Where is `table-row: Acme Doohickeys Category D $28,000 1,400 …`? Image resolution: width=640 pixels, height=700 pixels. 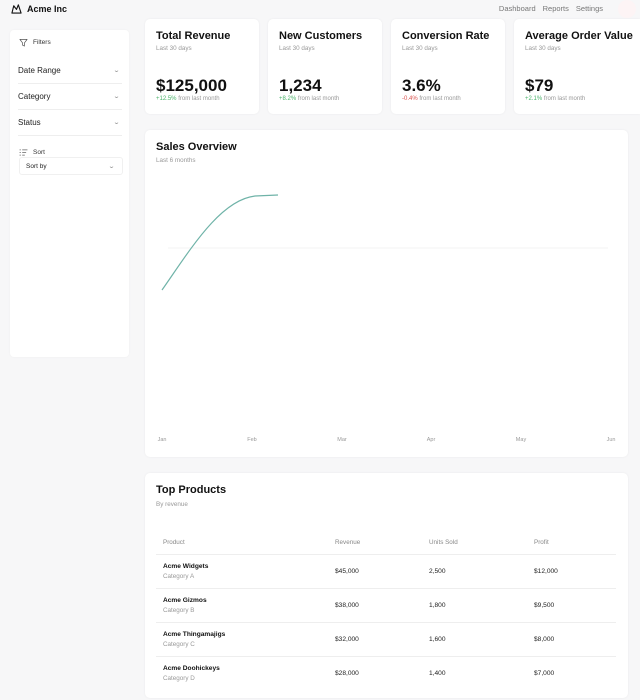
table-row: Acme Doohickeys Category D $28,000 1,400 … is located at coordinates (386, 673).